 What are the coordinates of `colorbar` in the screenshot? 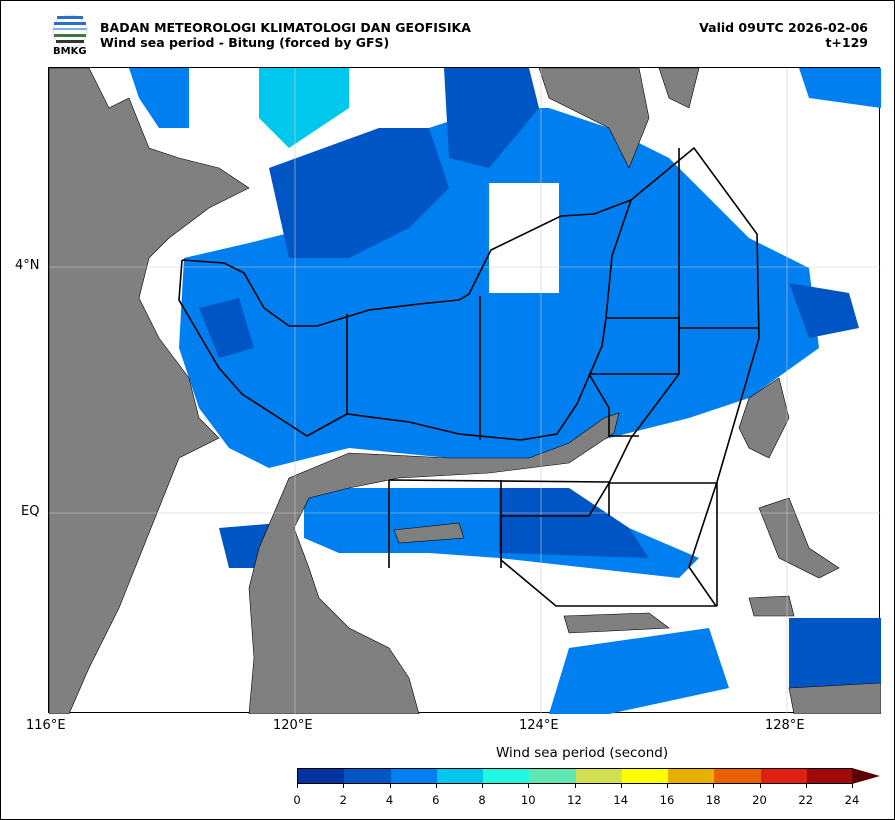 It's located at (575, 776).